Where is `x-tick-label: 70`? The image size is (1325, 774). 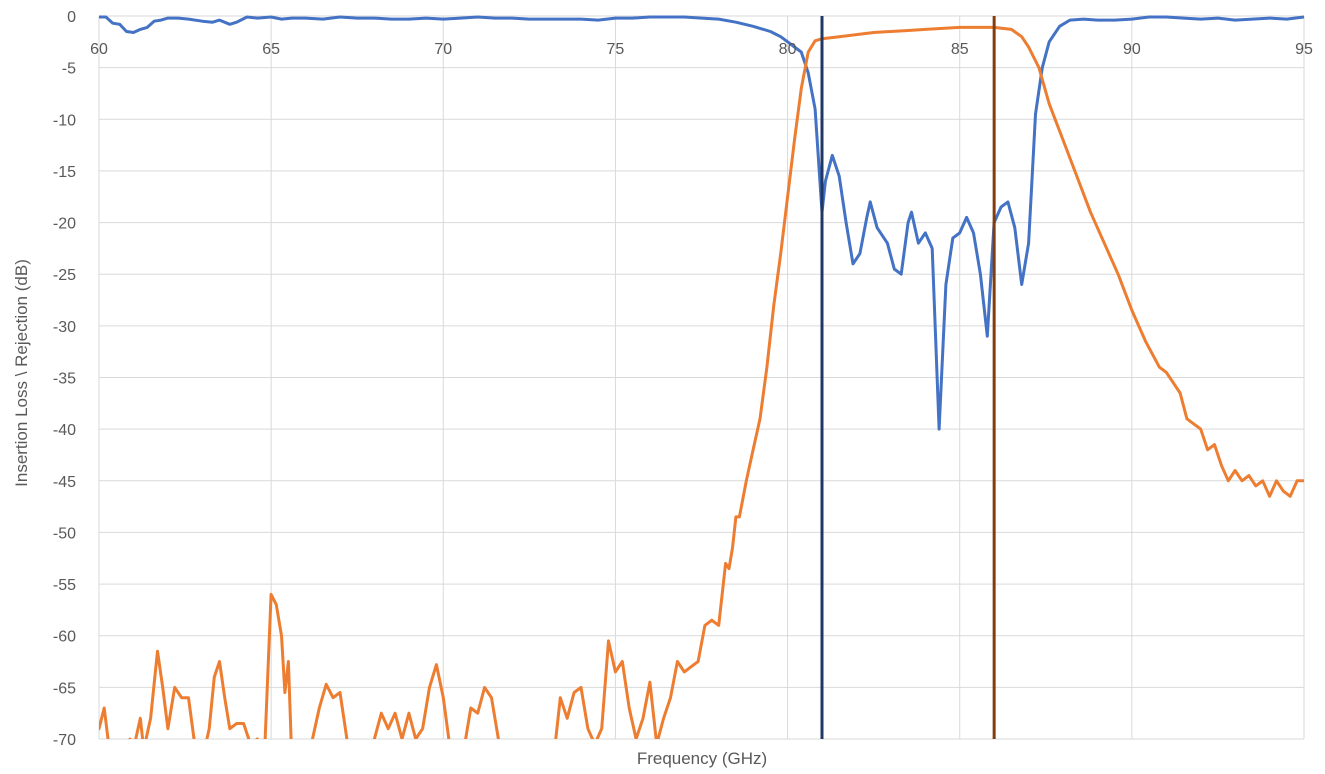 x-tick-label: 70 is located at coordinates (443, 49).